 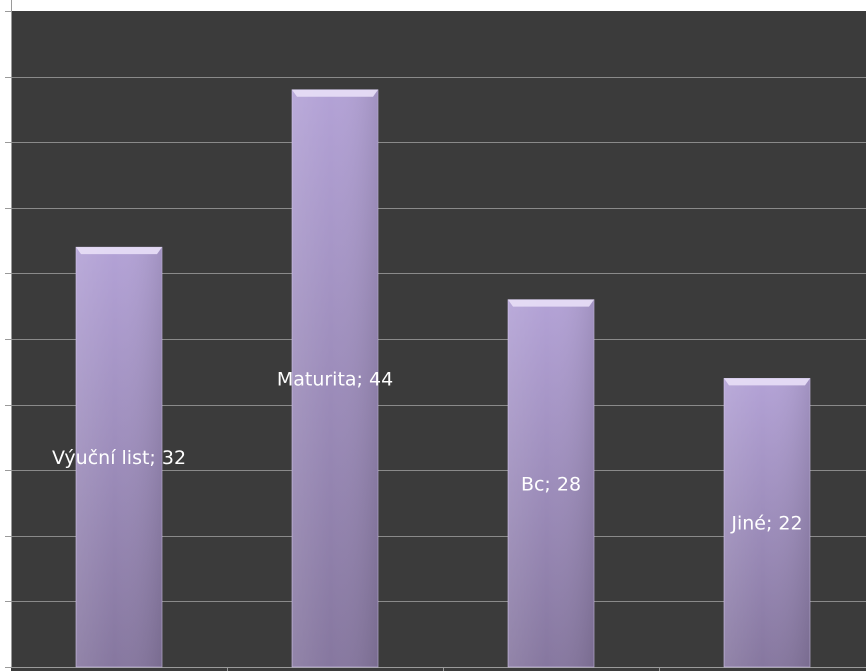 I want to click on data-label-jine: Jiné; 22, so click(x=766, y=524).